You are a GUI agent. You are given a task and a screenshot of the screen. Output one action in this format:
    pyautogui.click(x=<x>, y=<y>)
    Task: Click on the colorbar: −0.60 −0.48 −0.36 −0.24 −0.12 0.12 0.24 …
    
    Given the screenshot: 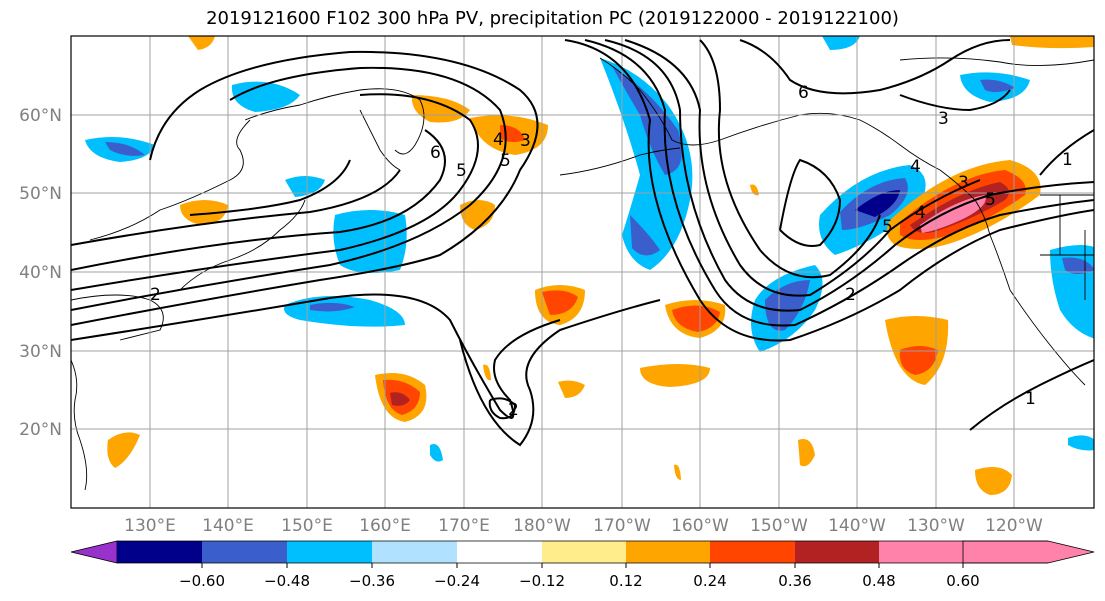 What is the action you would take?
    pyautogui.click(x=582, y=565)
    